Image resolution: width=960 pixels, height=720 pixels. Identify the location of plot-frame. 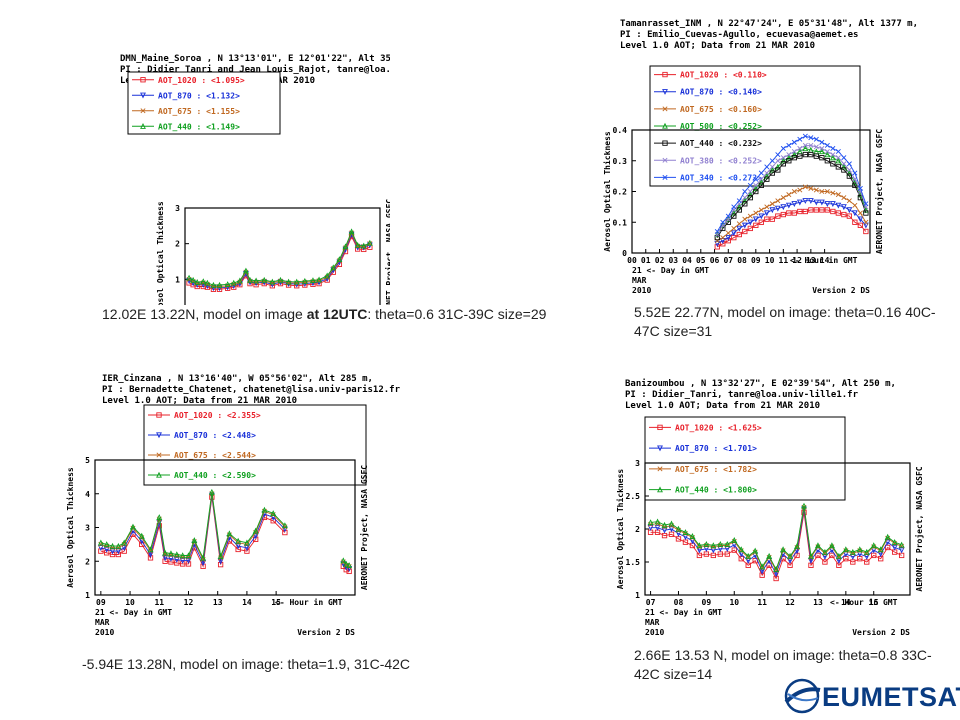
(282, 256).